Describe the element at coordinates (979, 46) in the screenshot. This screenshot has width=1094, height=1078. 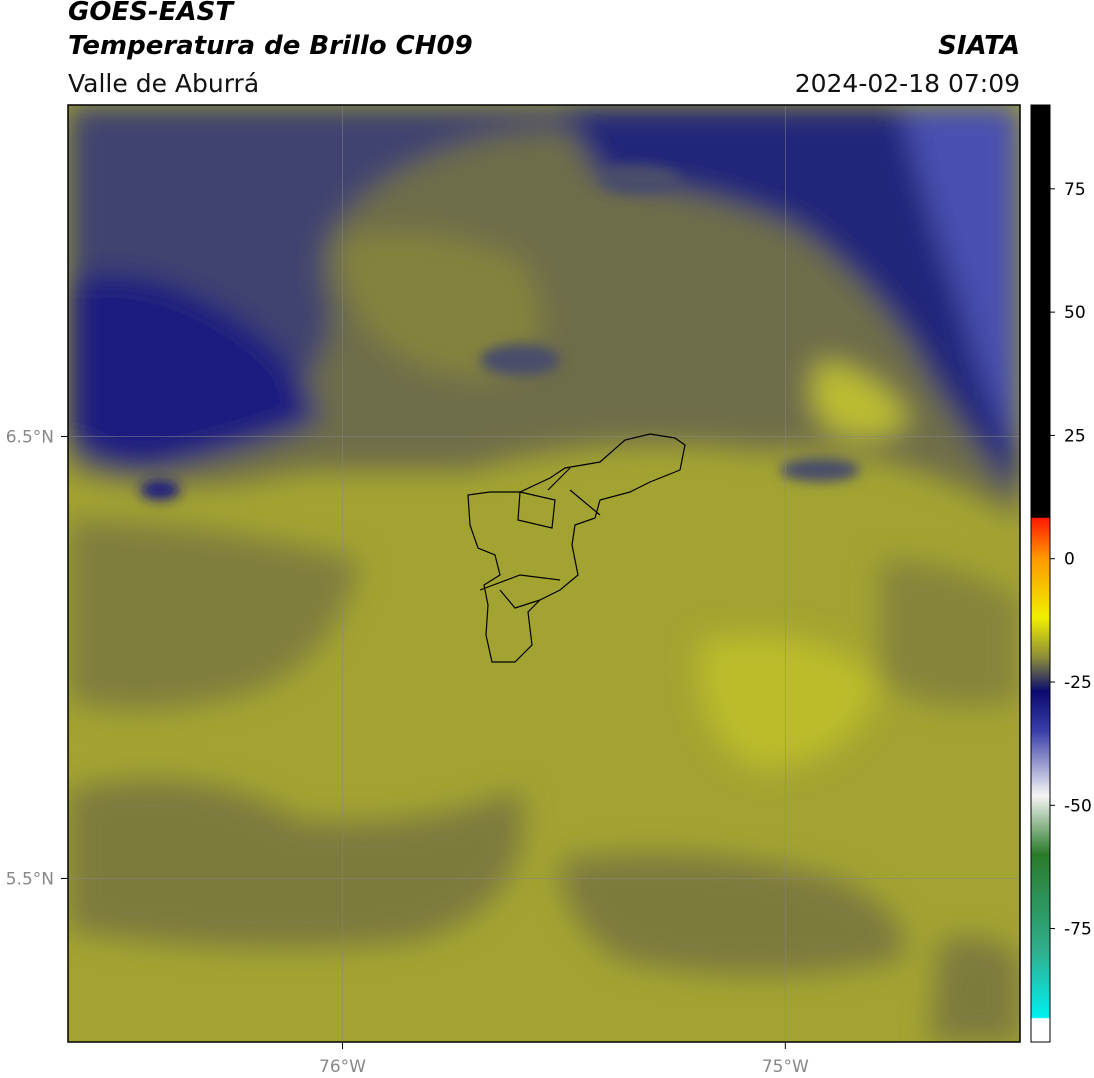
I see `source: SIATA` at that location.